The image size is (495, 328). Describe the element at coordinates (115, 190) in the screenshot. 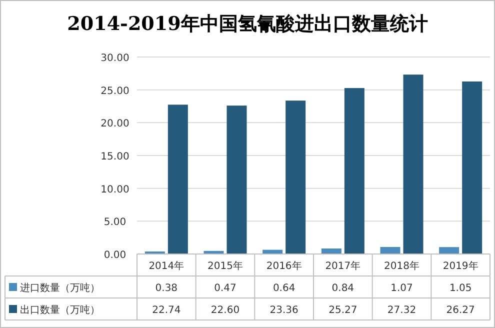

I see `y-tick-label: 10.00` at that location.